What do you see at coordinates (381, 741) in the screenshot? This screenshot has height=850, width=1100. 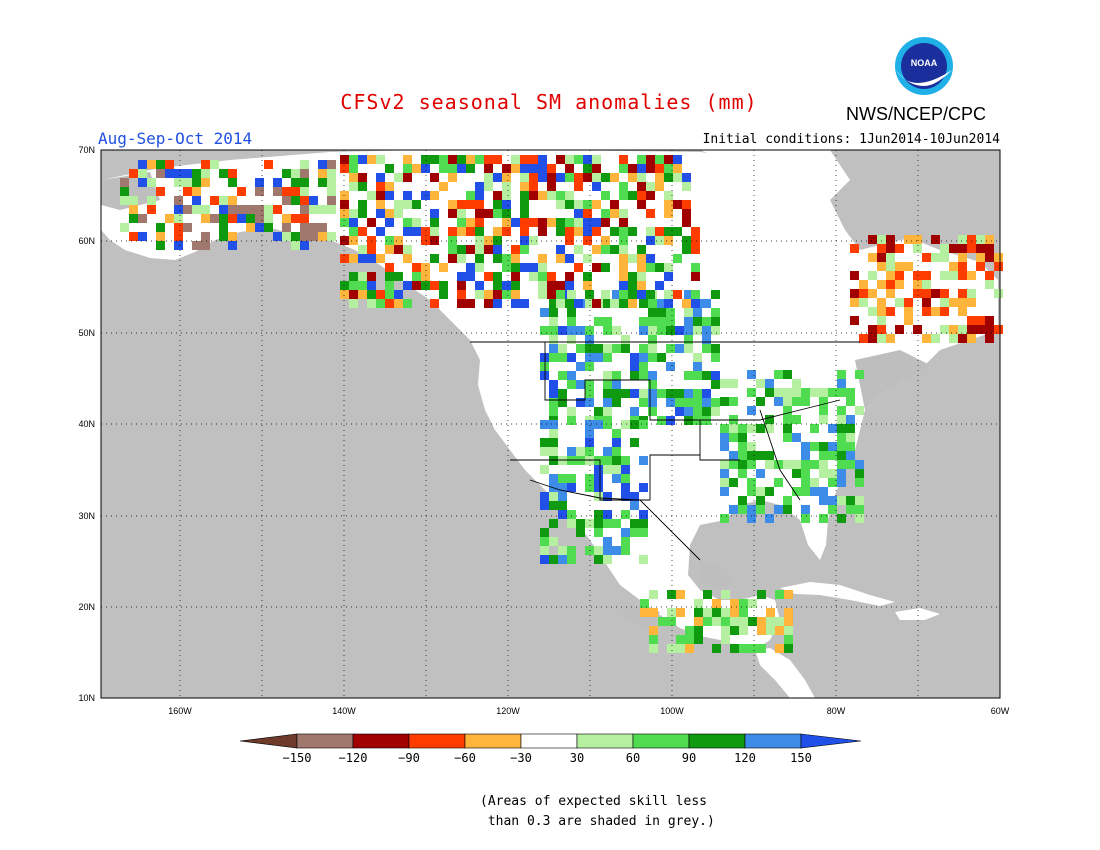 I see `legend-swatch` at bounding box center [381, 741].